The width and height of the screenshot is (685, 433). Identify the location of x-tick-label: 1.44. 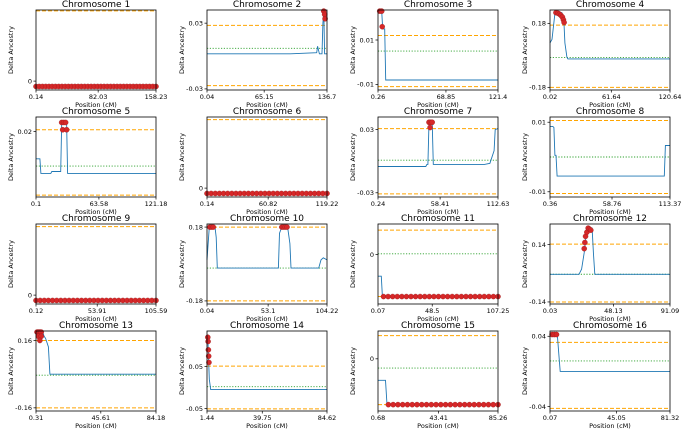
(207, 418).